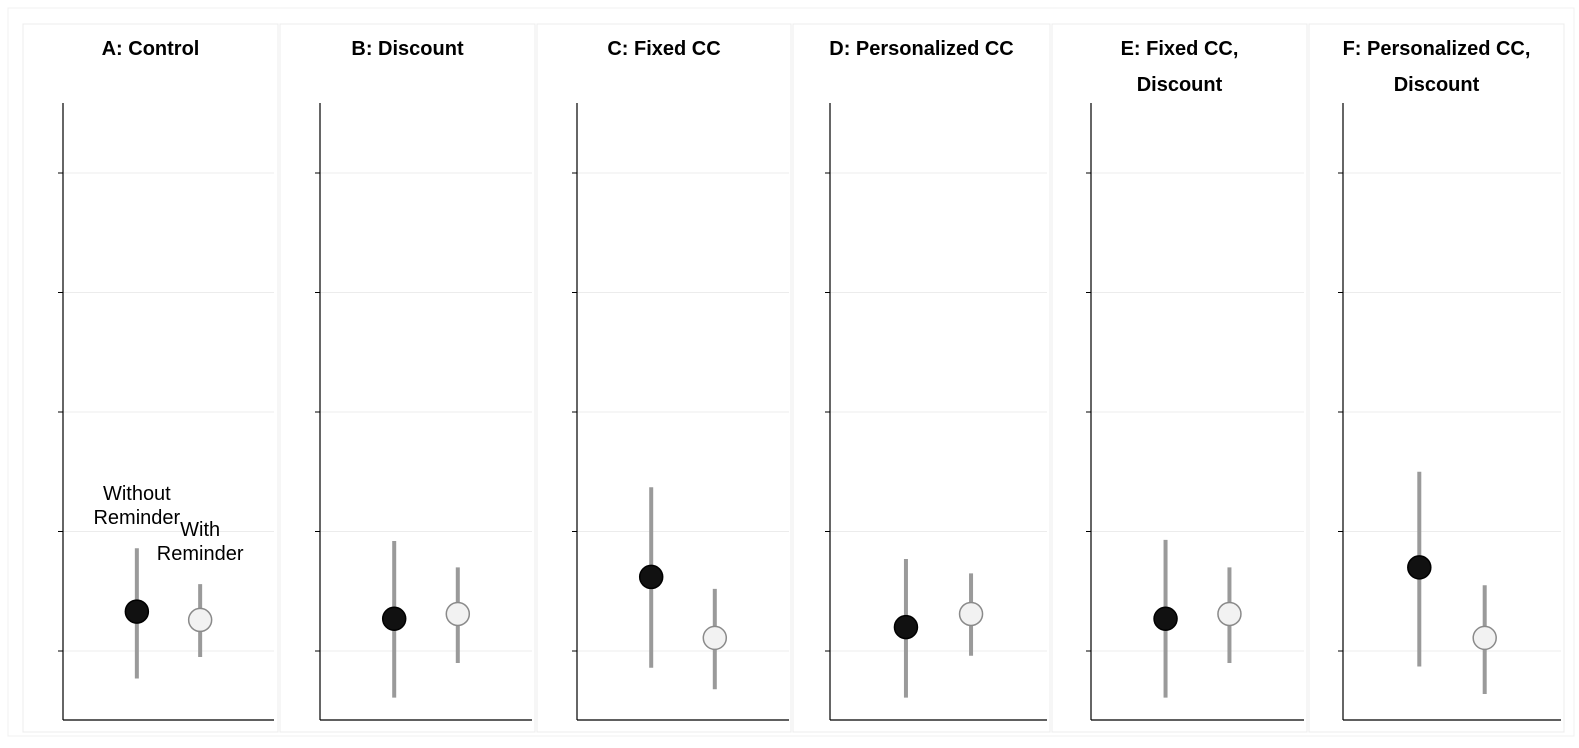  What do you see at coordinates (407, 49) in the screenshot?
I see `panel-title: B: Discount` at bounding box center [407, 49].